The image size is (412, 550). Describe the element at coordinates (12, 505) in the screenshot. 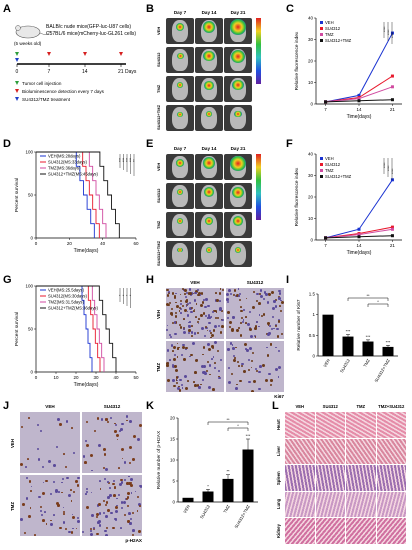

I see `ihc-row-label: TMZ` at that location.